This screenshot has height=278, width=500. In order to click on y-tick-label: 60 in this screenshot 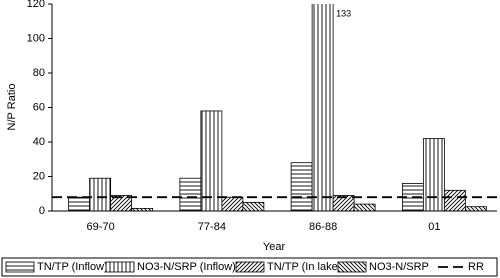, I will do `click(39, 107)`.